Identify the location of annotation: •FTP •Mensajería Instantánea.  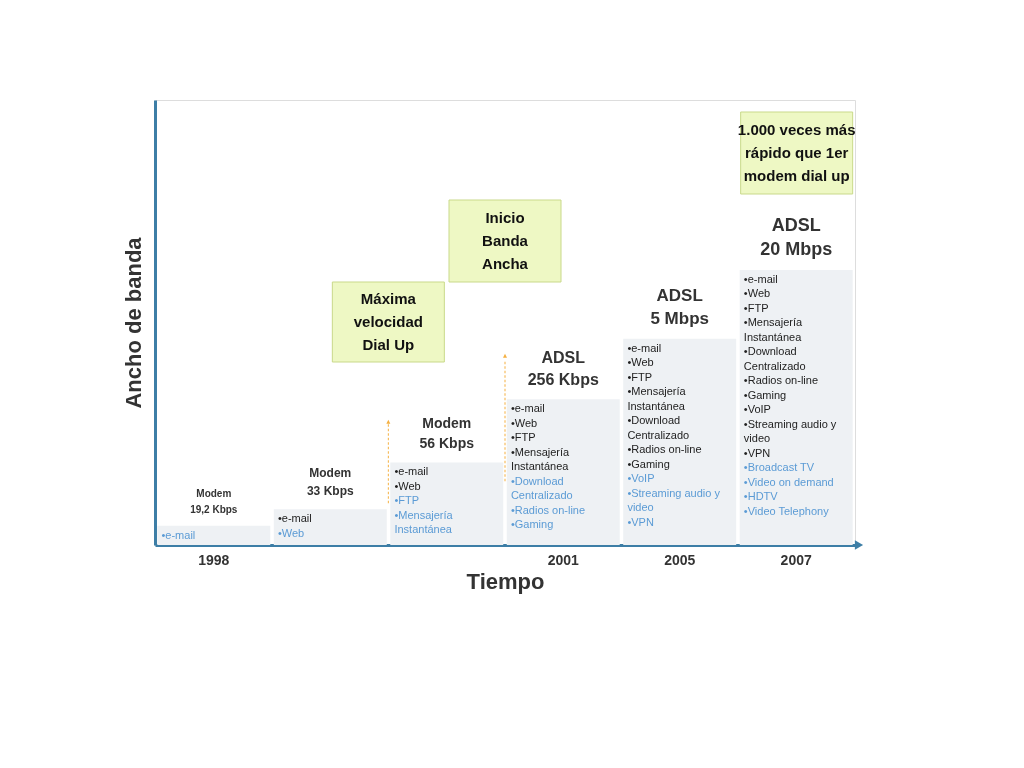
(424, 515).